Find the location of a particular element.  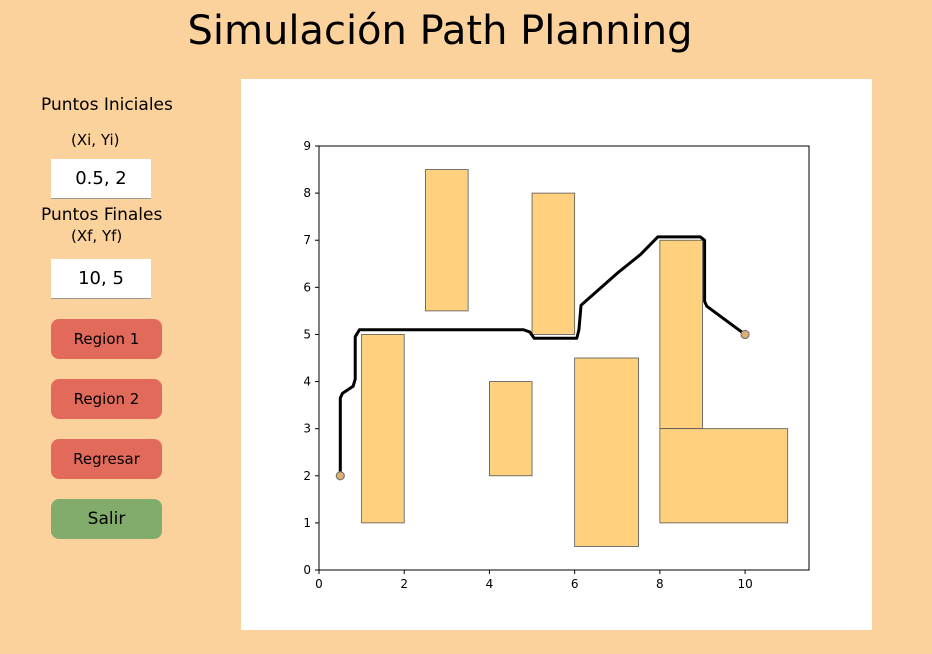

y-tick-label: 8 is located at coordinates (307, 193).